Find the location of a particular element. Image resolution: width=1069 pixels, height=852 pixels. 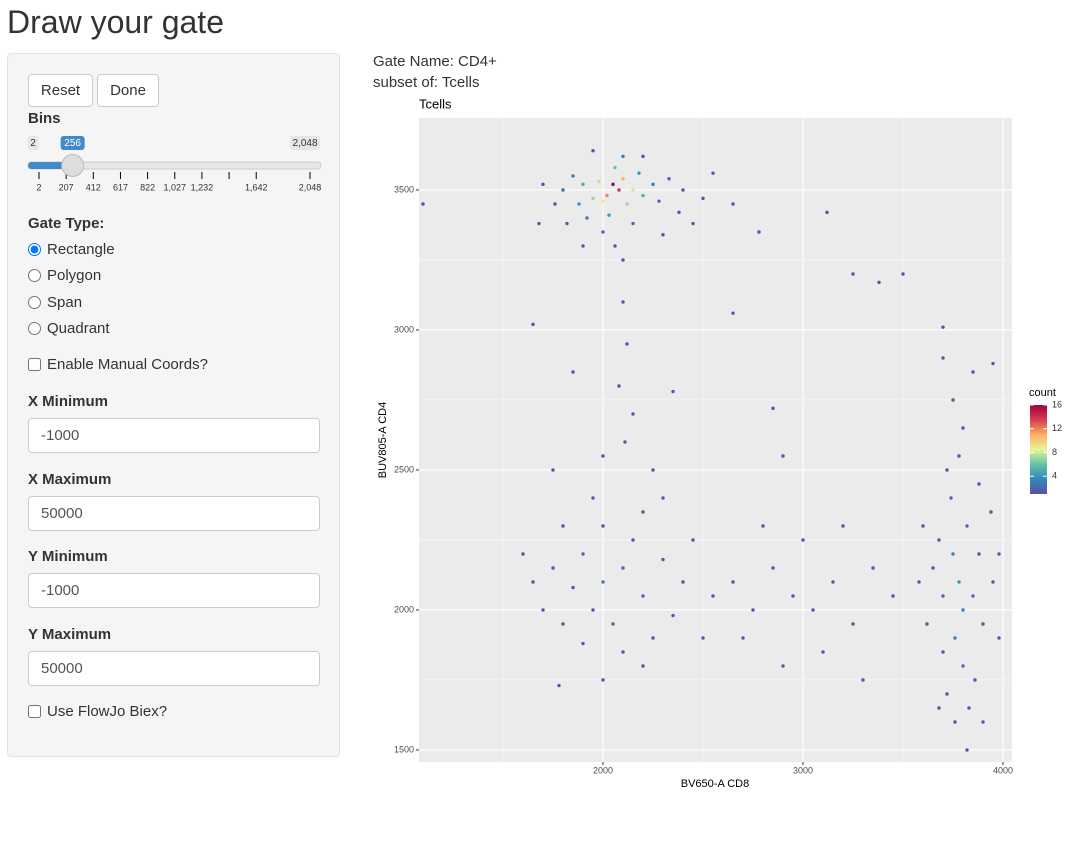

slider-max-label-box is located at coordinates (305, 143).